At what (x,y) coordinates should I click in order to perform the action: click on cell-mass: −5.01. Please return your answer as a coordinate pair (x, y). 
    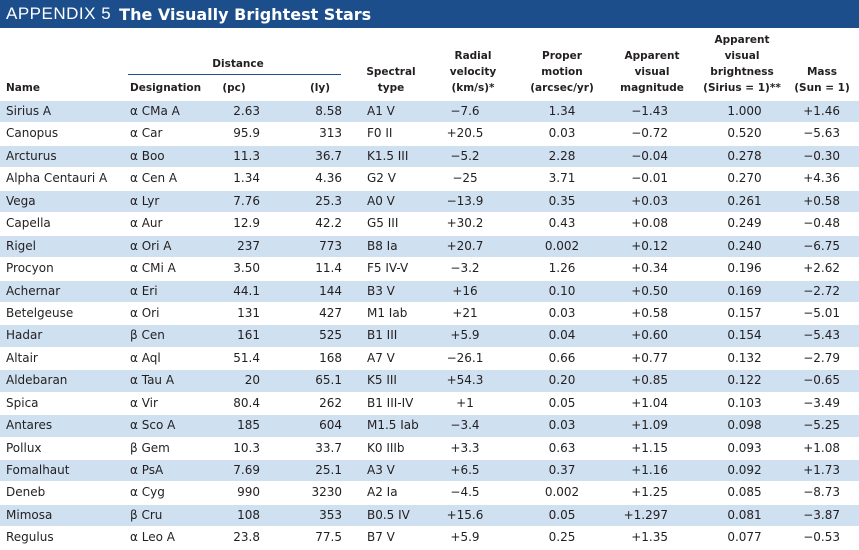
    Looking at the image, I should click on (821, 312).